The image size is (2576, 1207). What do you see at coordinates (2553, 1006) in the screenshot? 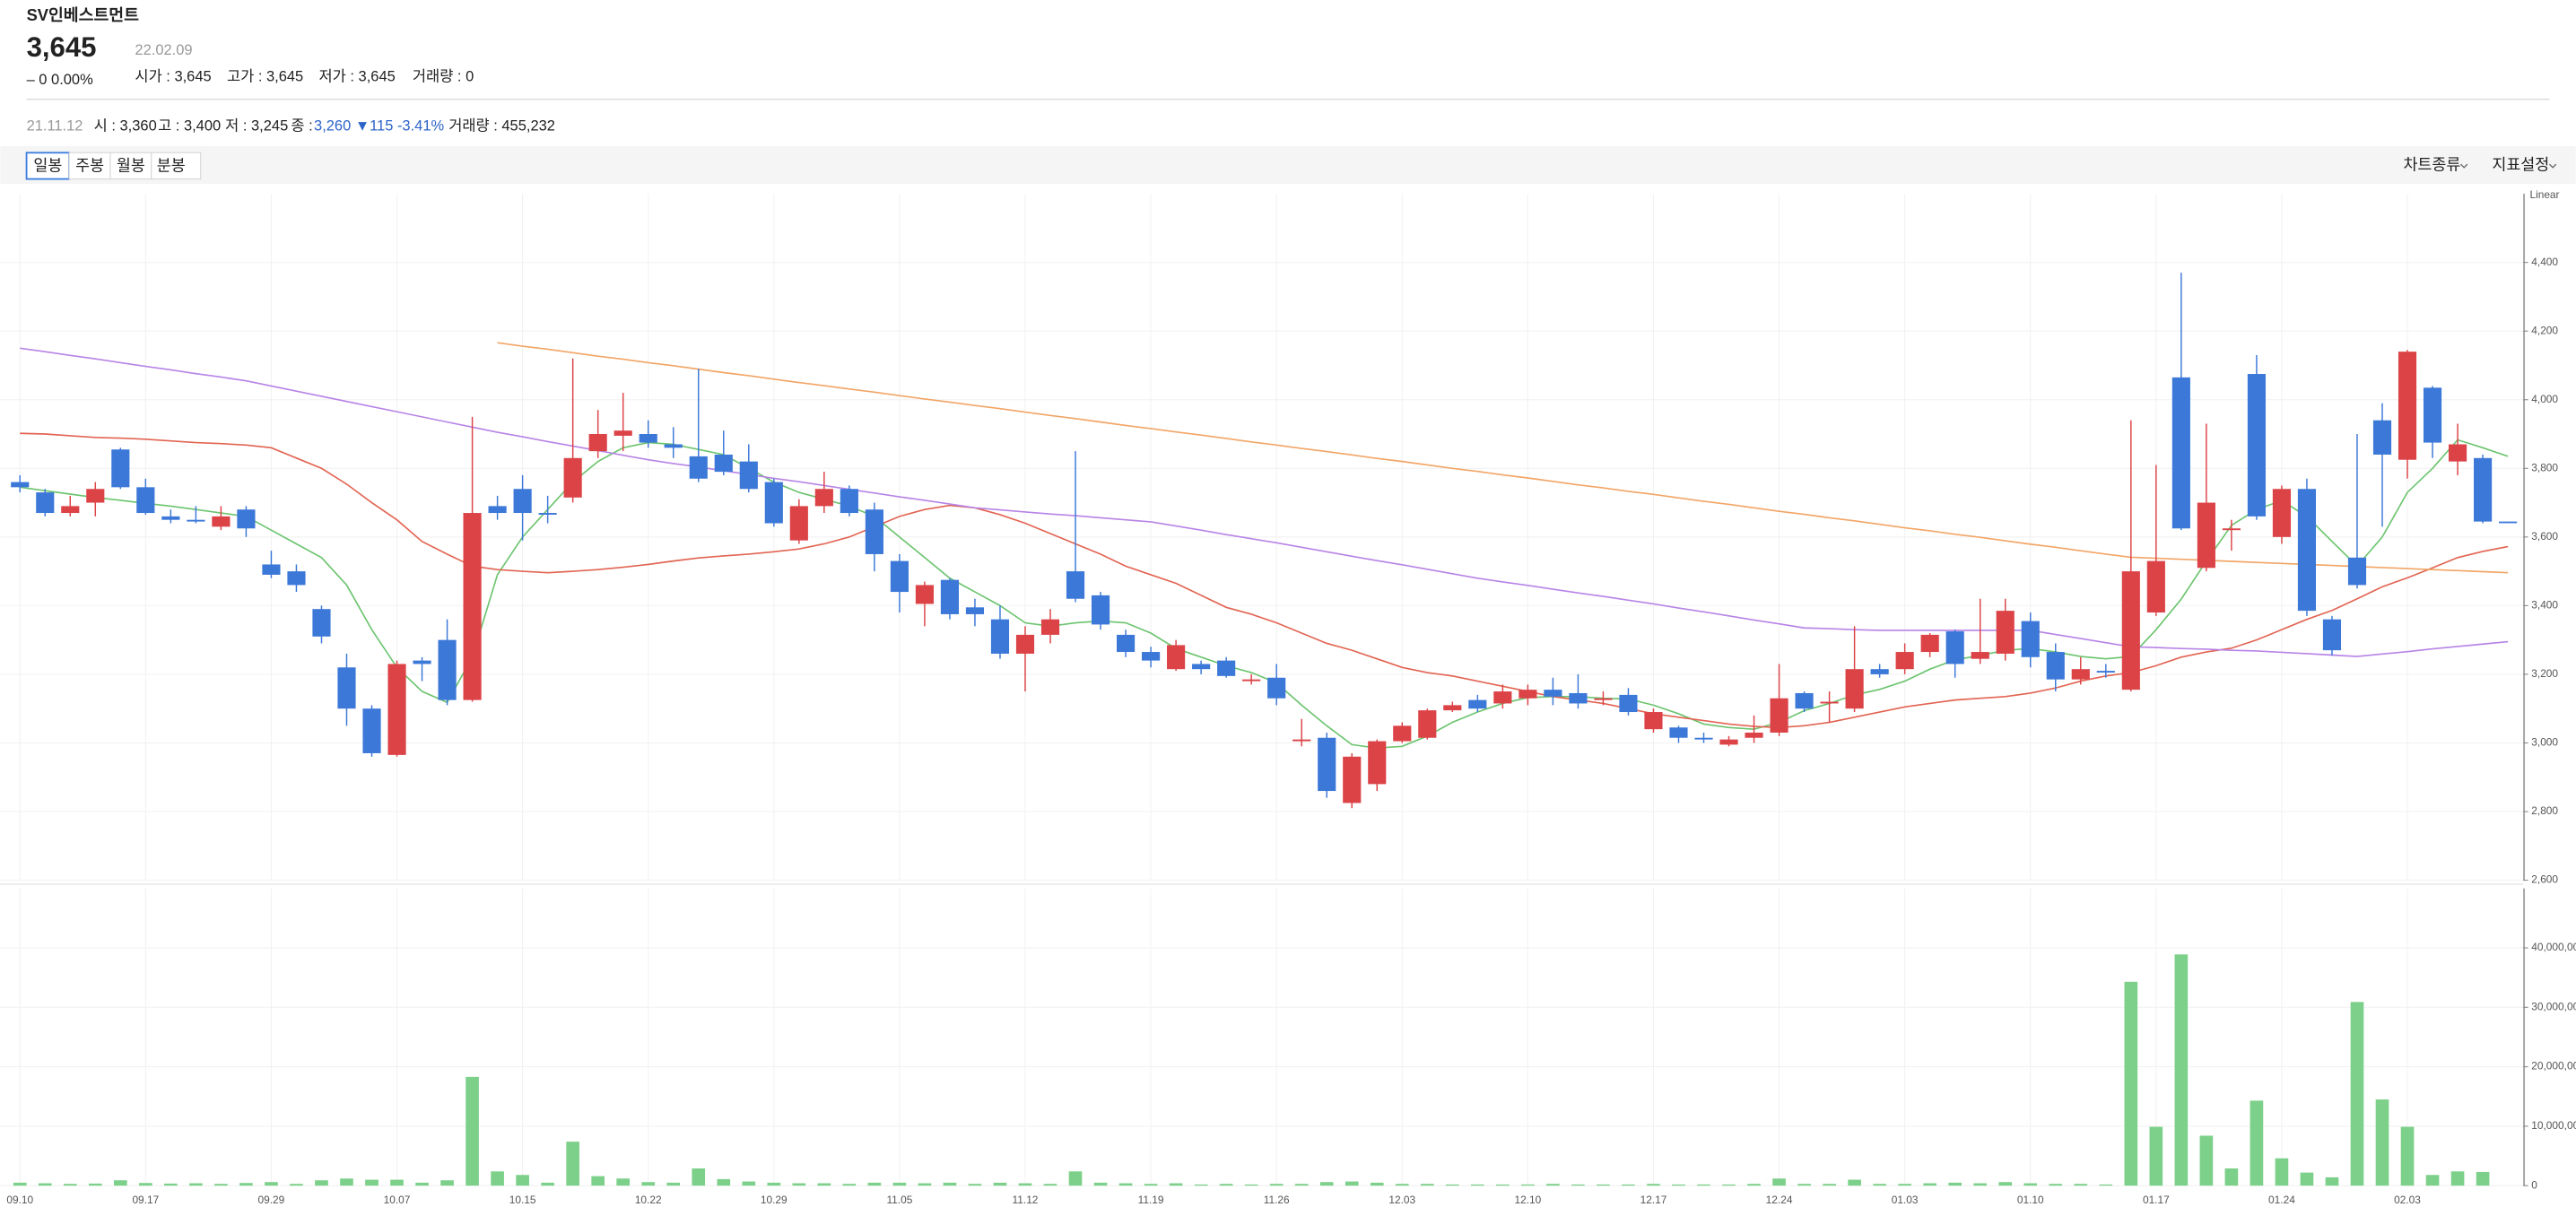
I see `y-tick-label: 30,000,000` at bounding box center [2553, 1006].